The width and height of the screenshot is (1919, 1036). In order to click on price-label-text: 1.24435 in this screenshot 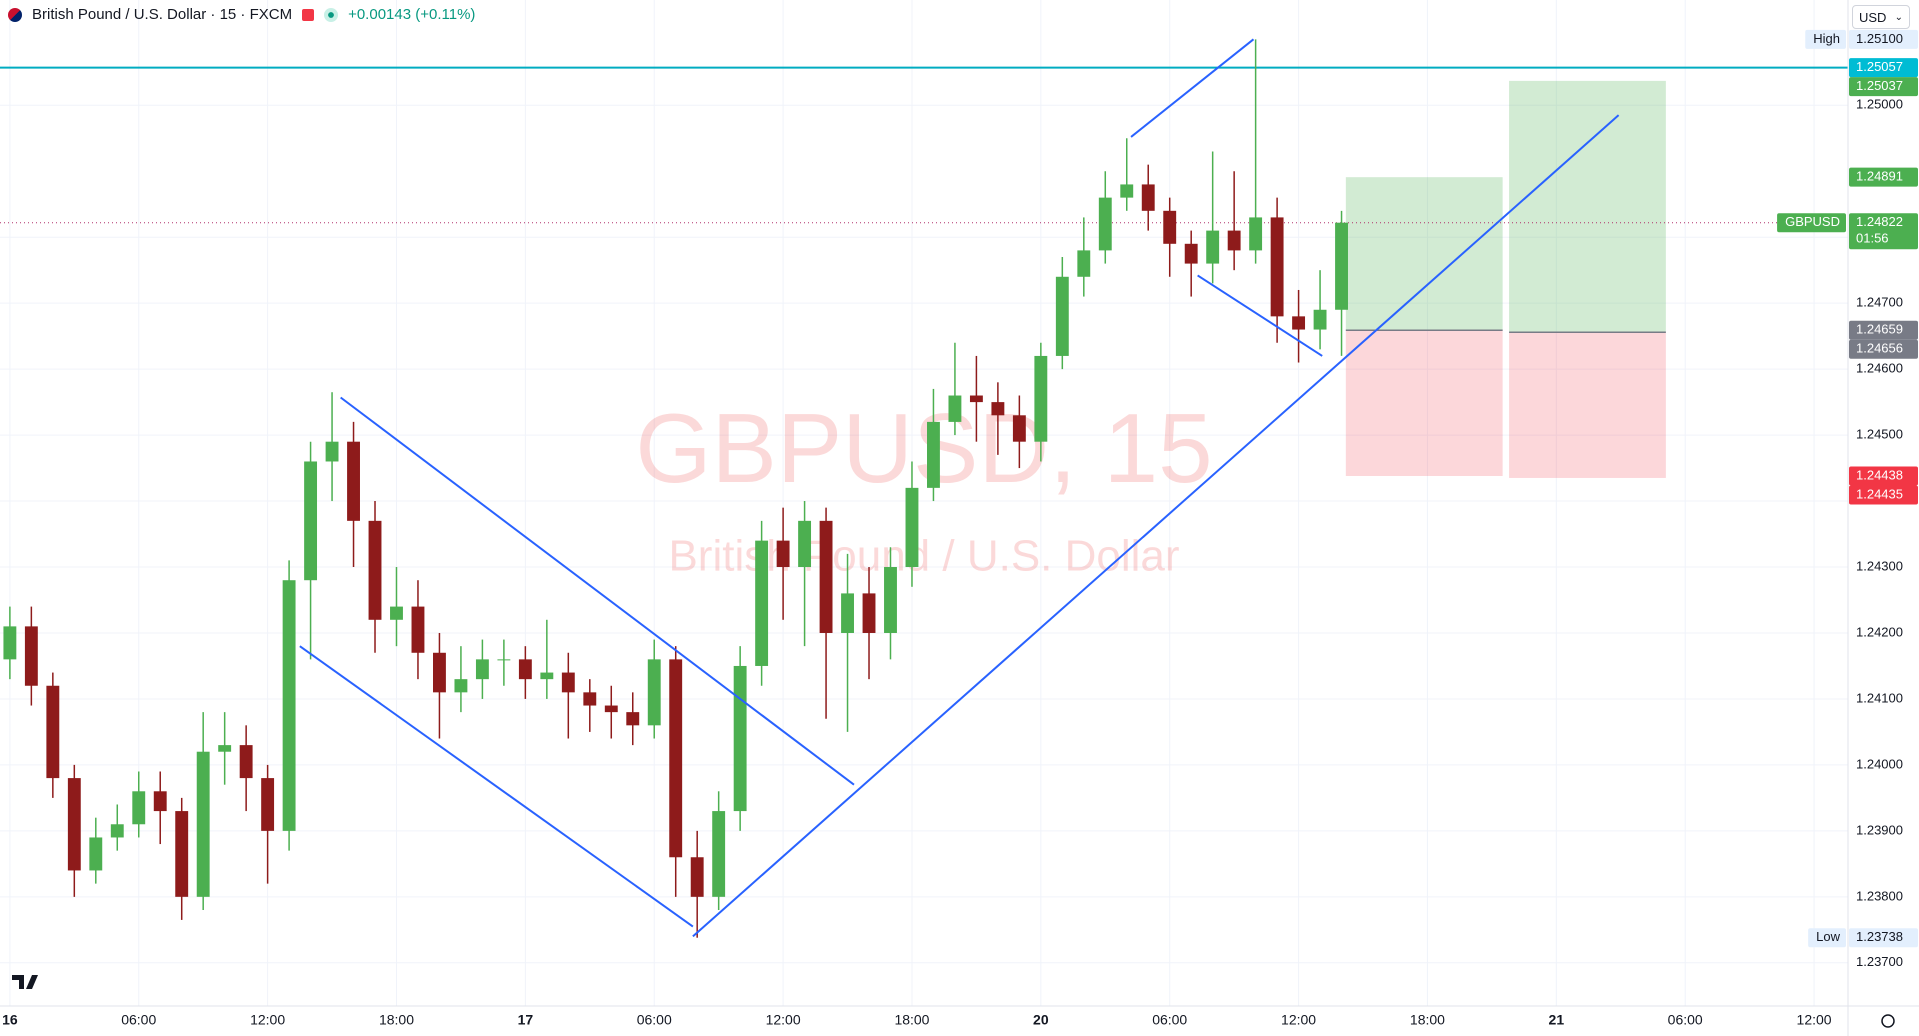, I will do `click(1879, 493)`.